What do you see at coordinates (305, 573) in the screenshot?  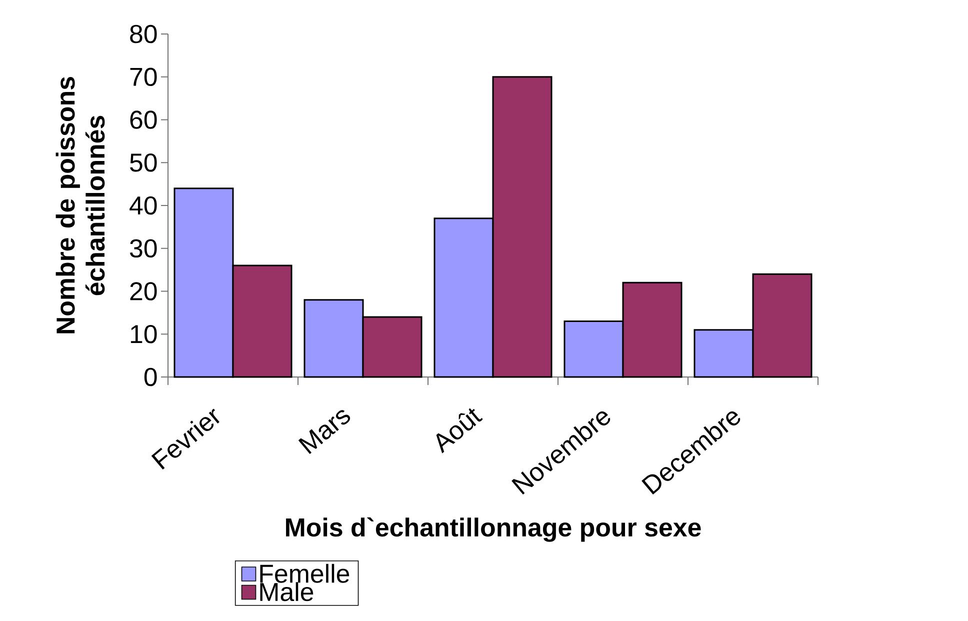 I see `legend-label: Femelle` at bounding box center [305, 573].